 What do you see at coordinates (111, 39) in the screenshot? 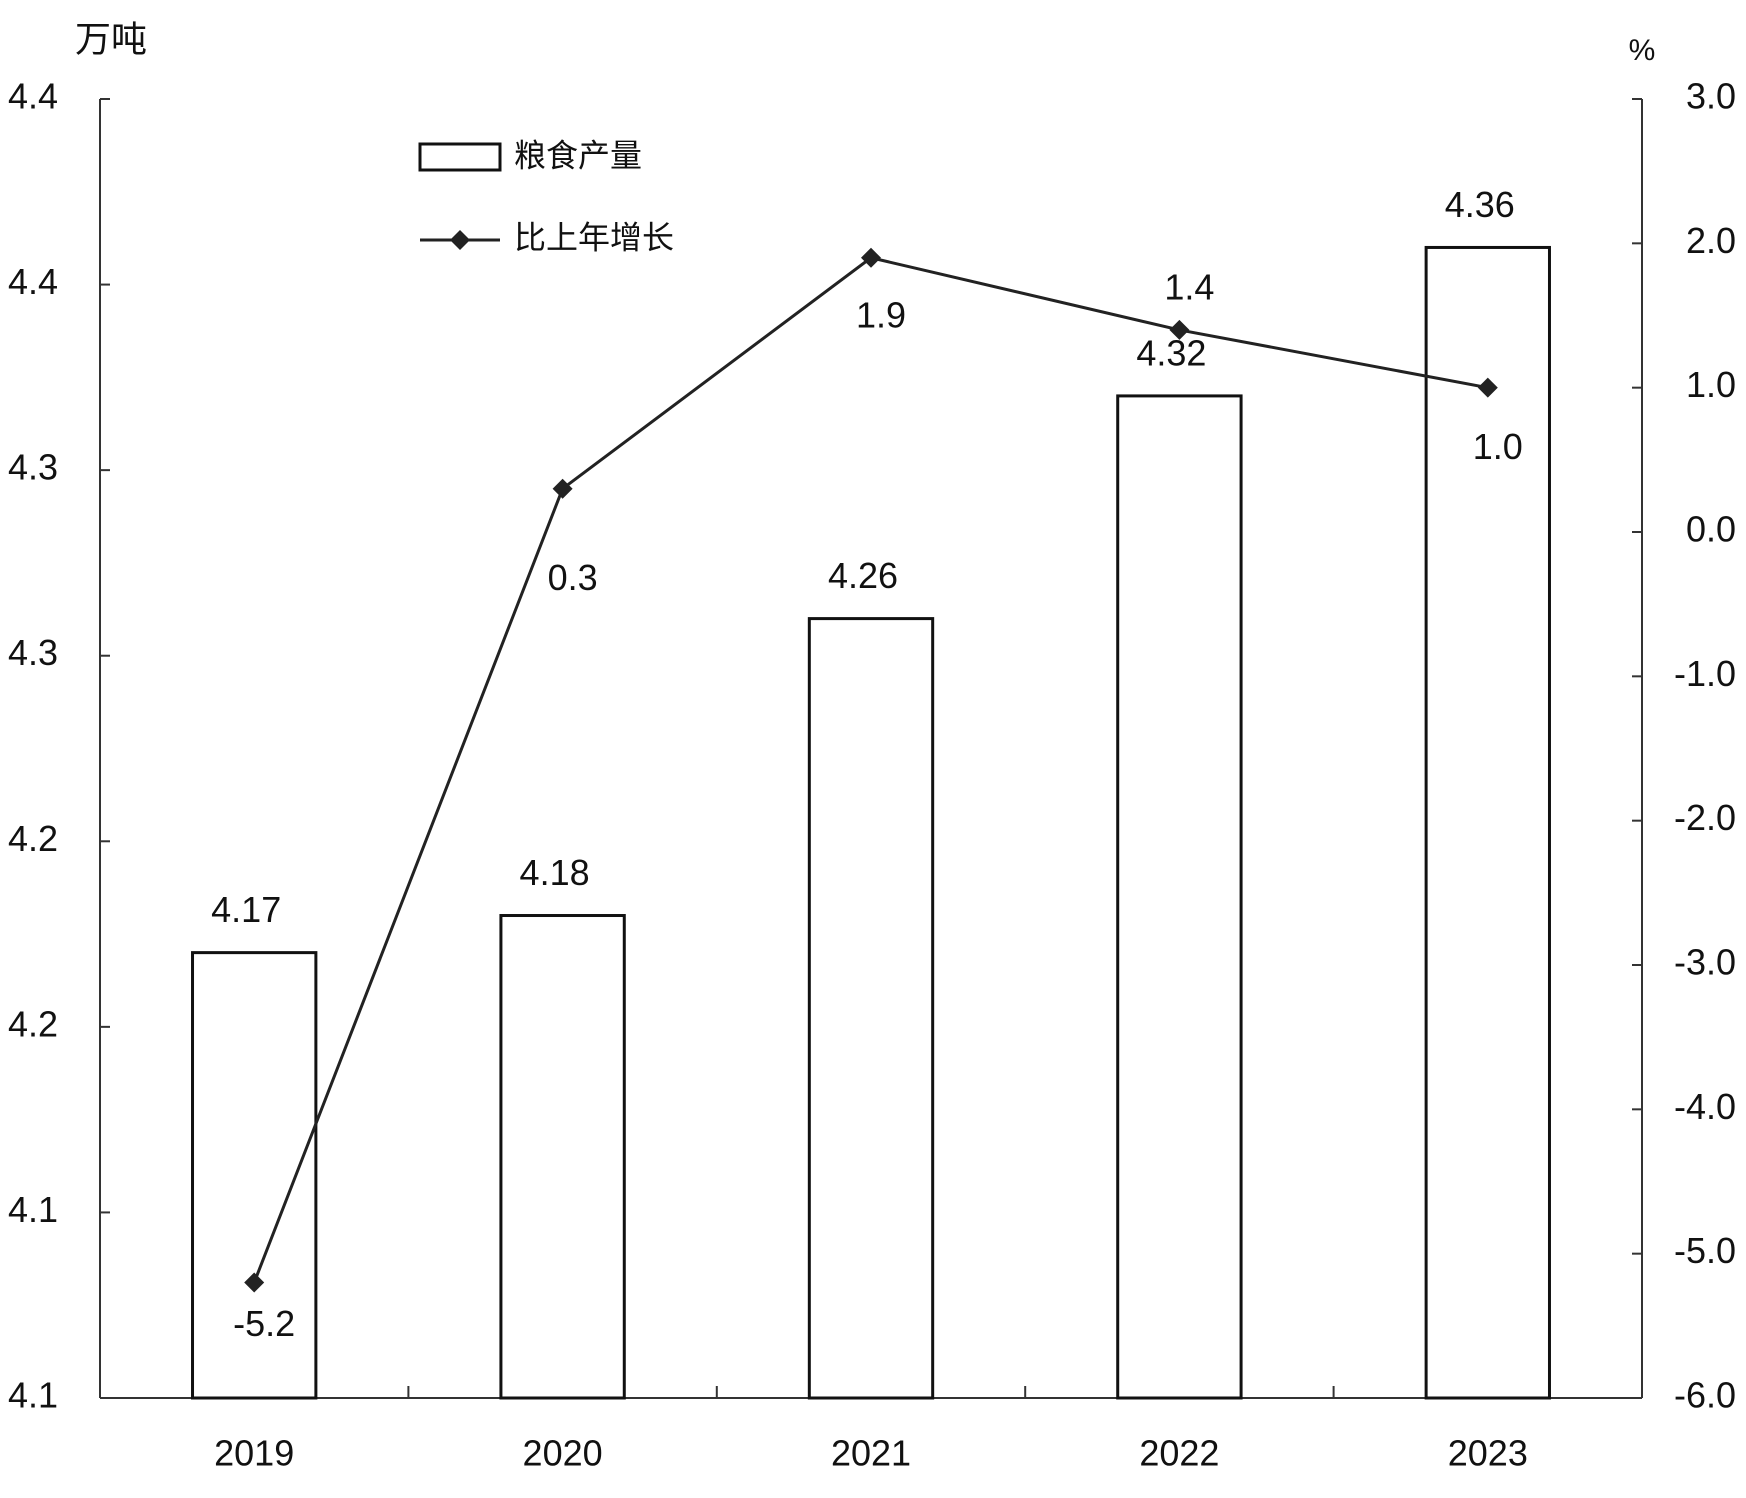
I see `y-axis-label: 万吨` at bounding box center [111, 39].